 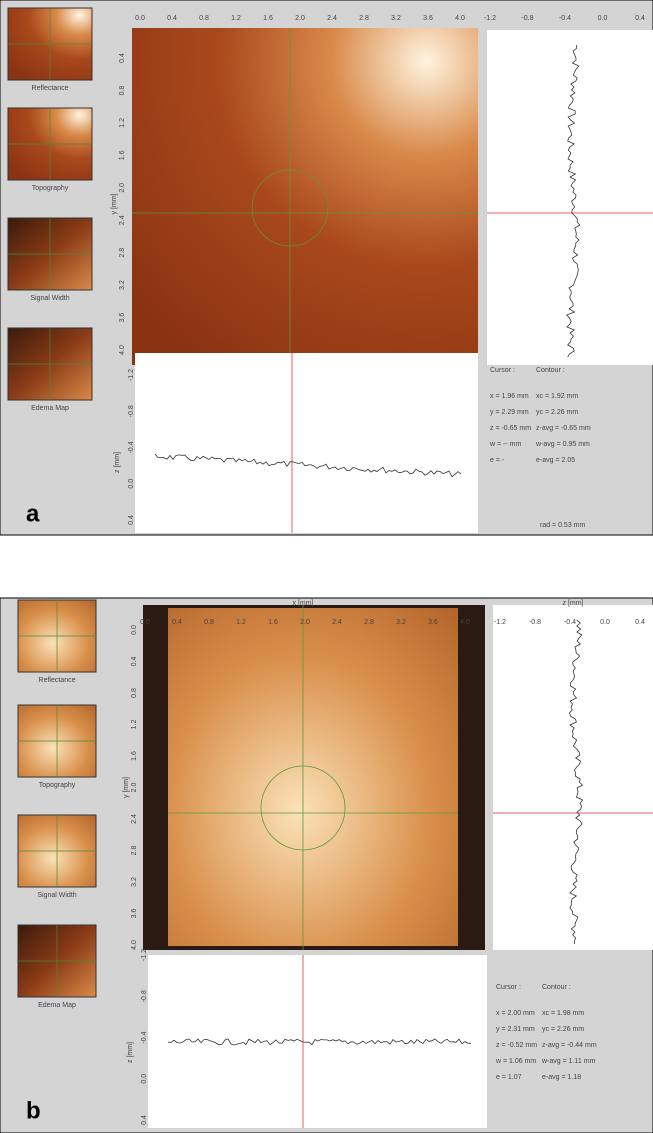 What do you see at coordinates (562, 444) in the screenshot?
I see `contour-value: w-avg = 0.95 mm` at bounding box center [562, 444].